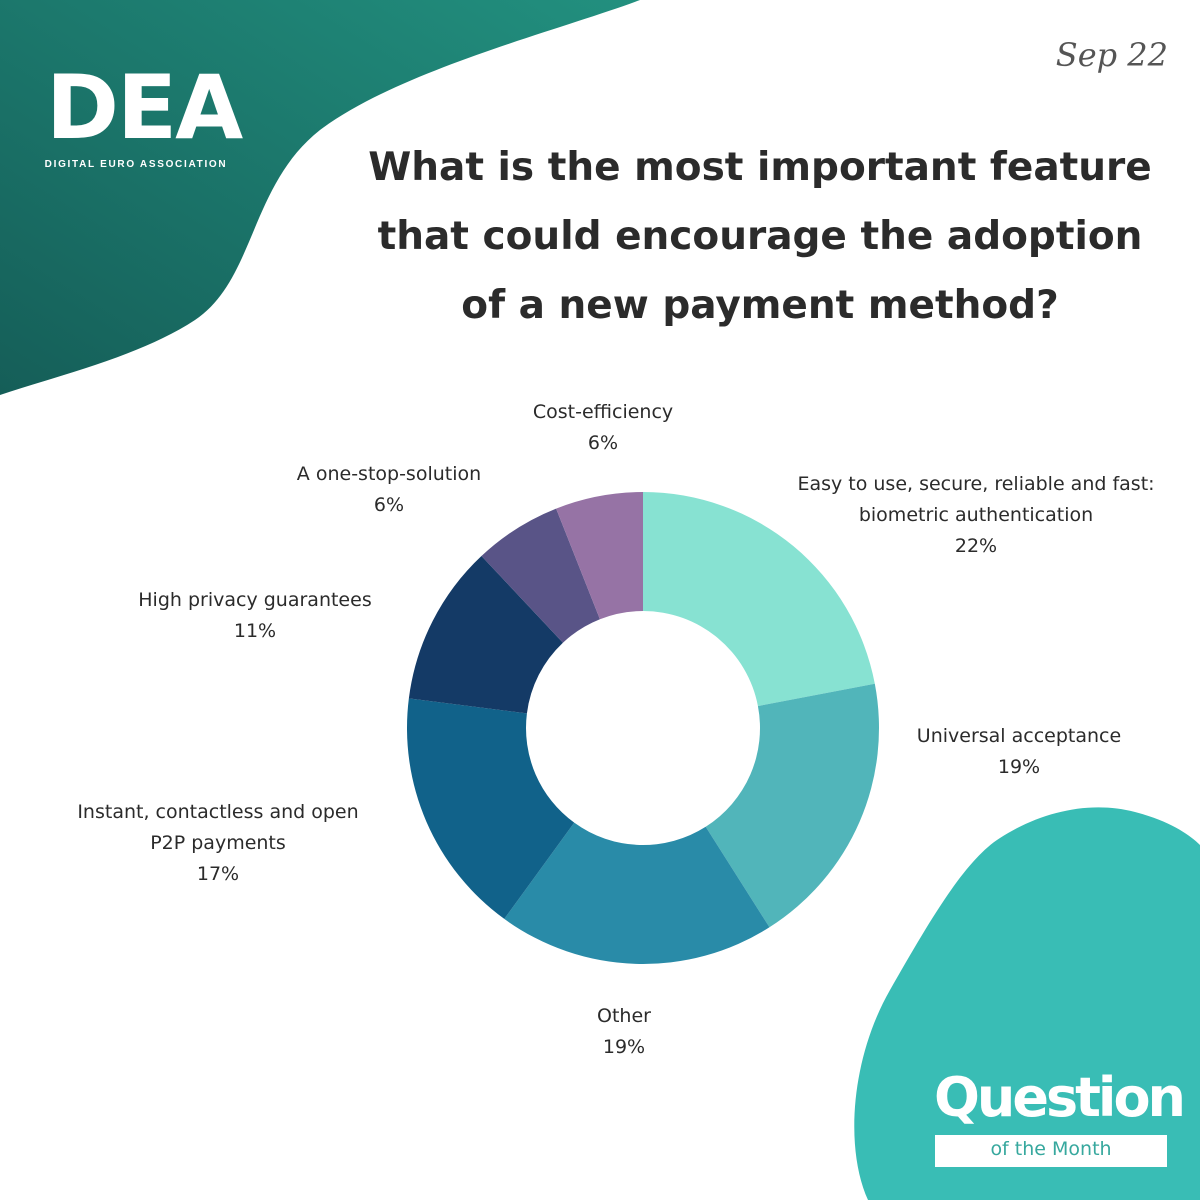  Describe the element at coordinates (389, 489) in the screenshot. I see `slice-label: A one-stop-solution 6%` at that location.